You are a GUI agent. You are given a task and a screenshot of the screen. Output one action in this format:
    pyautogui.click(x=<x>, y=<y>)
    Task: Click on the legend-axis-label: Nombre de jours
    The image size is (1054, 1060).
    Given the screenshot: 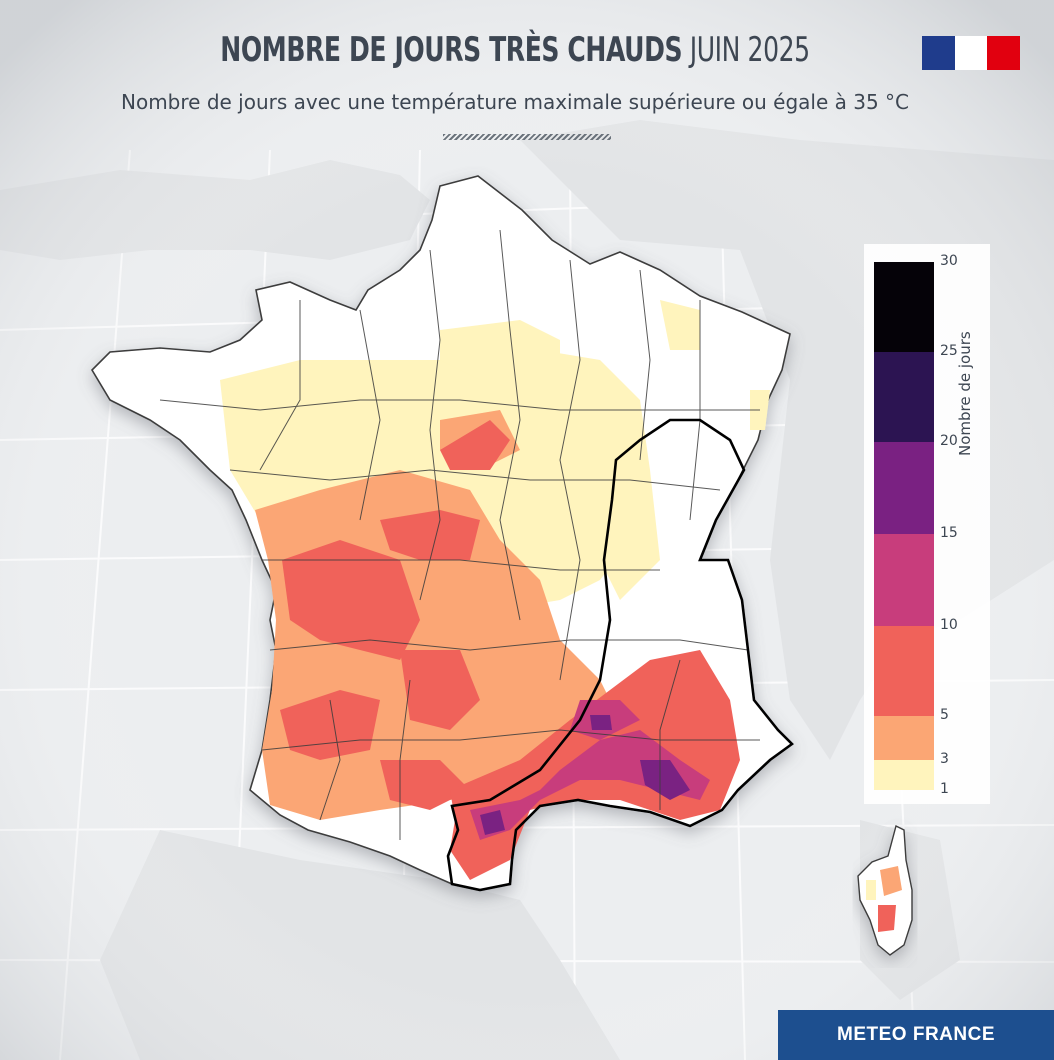 What is the action you would take?
    pyautogui.click(x=965, y=393)
    